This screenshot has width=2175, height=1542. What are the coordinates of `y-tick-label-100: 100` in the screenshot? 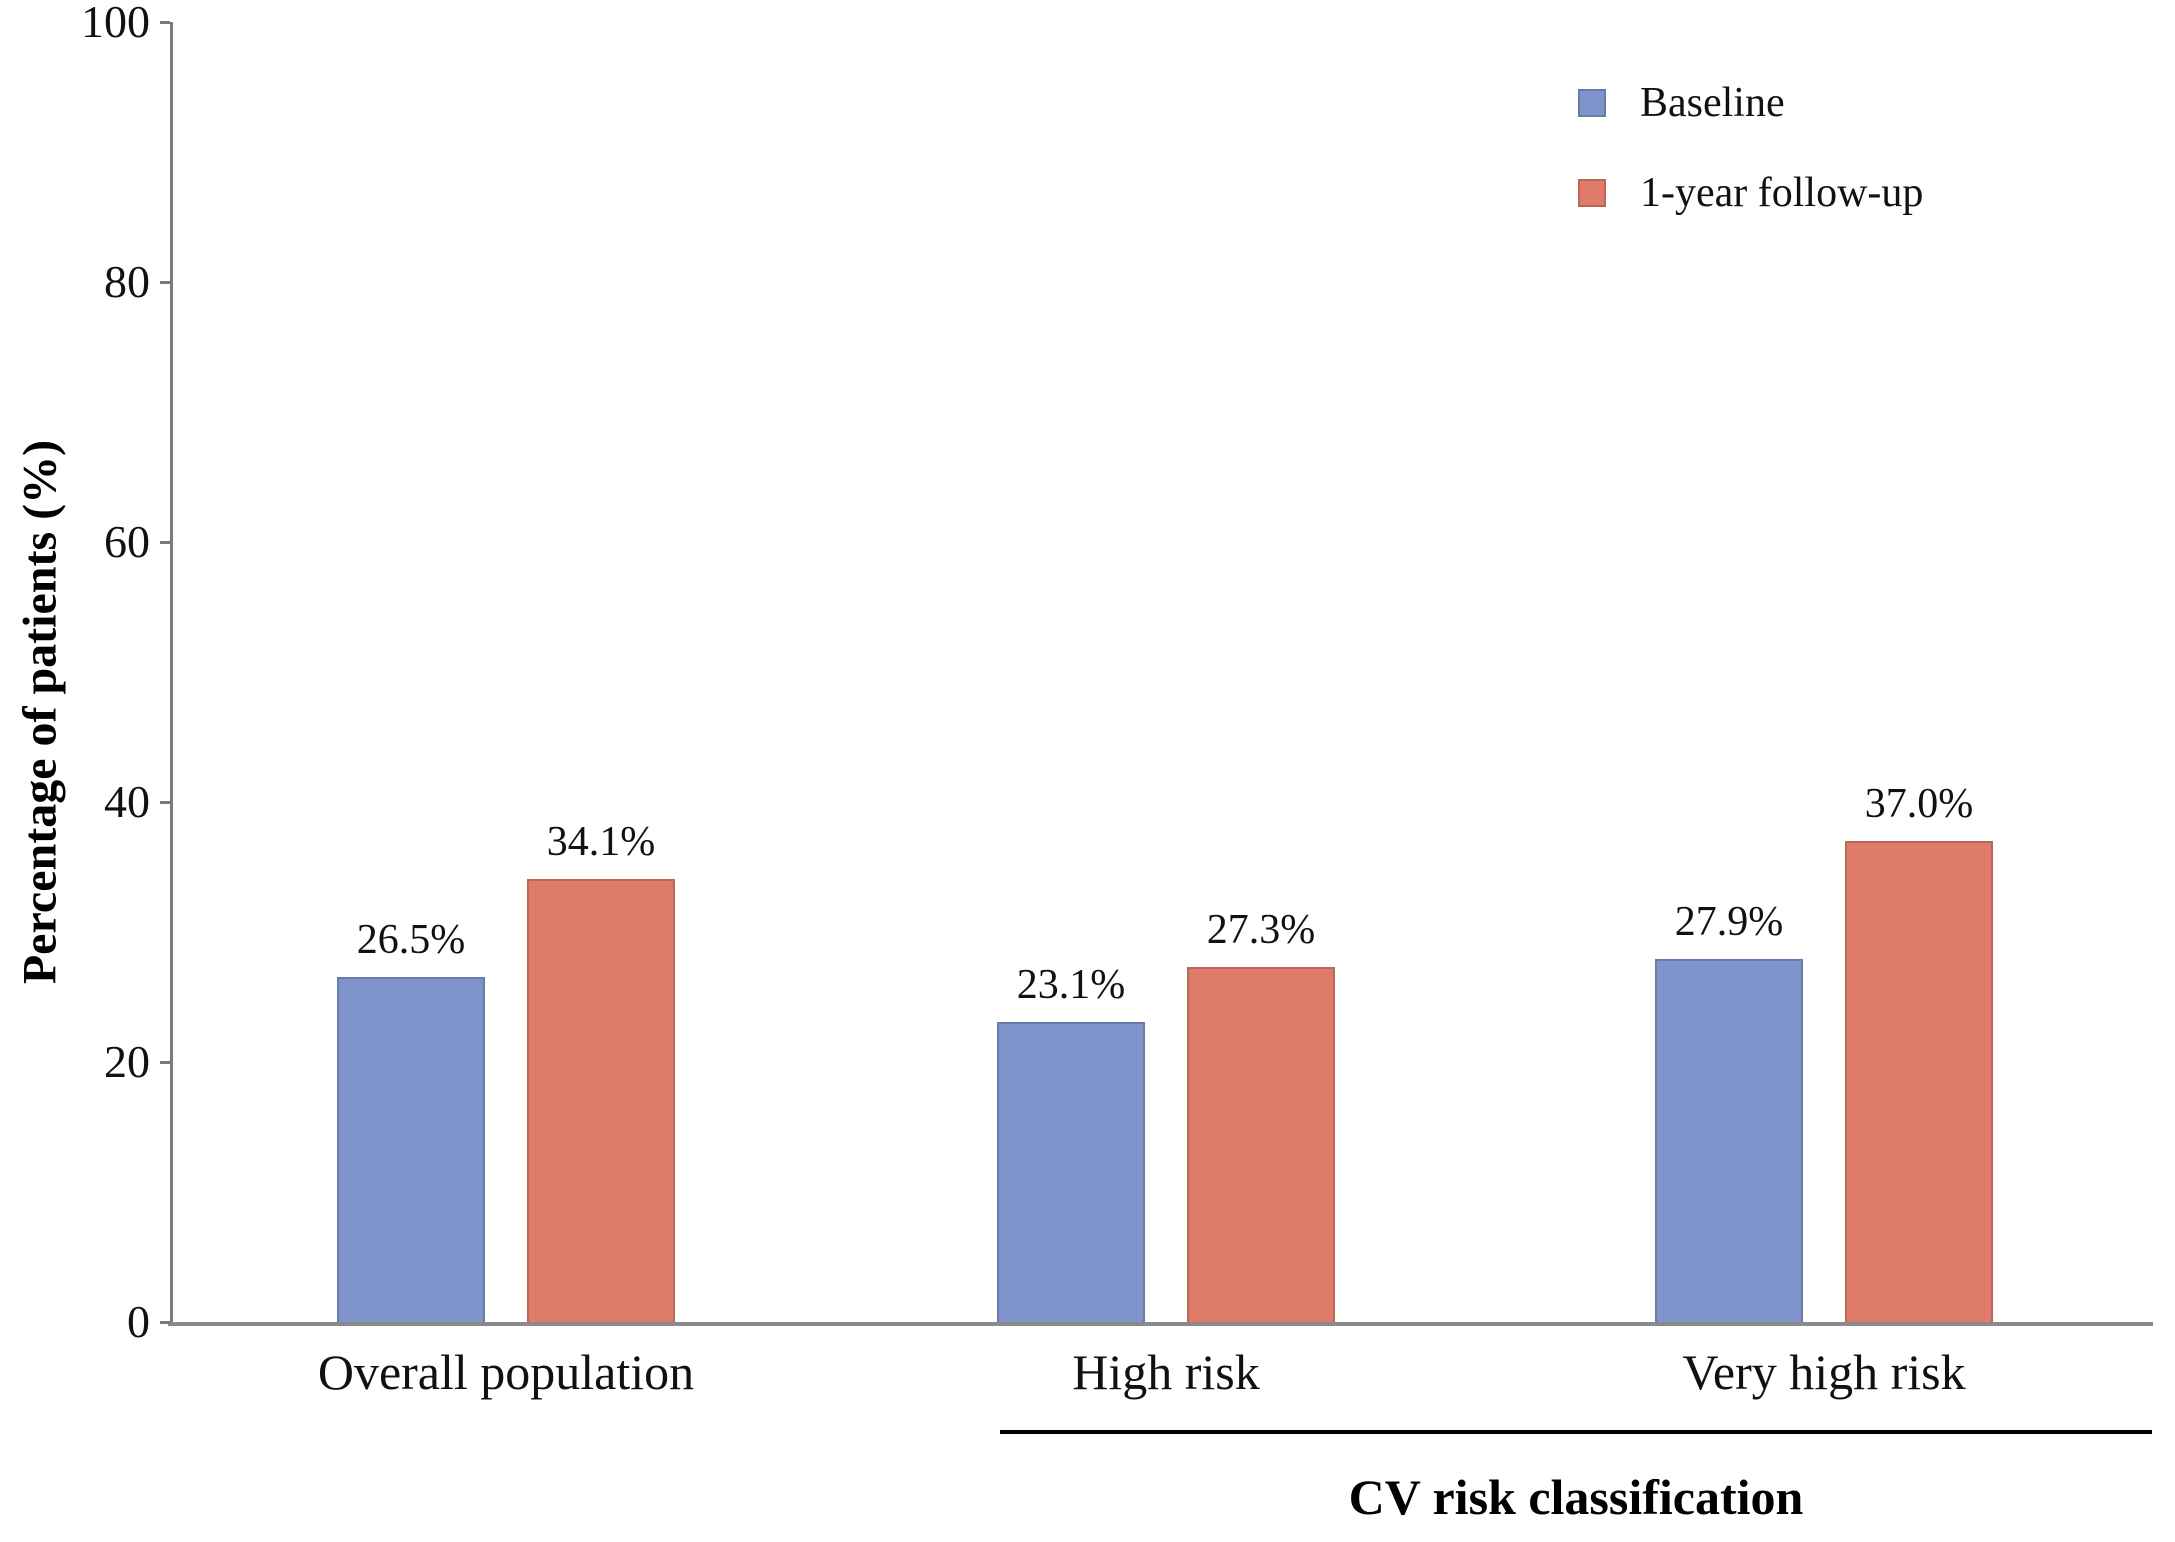 It's located at (115, 23).